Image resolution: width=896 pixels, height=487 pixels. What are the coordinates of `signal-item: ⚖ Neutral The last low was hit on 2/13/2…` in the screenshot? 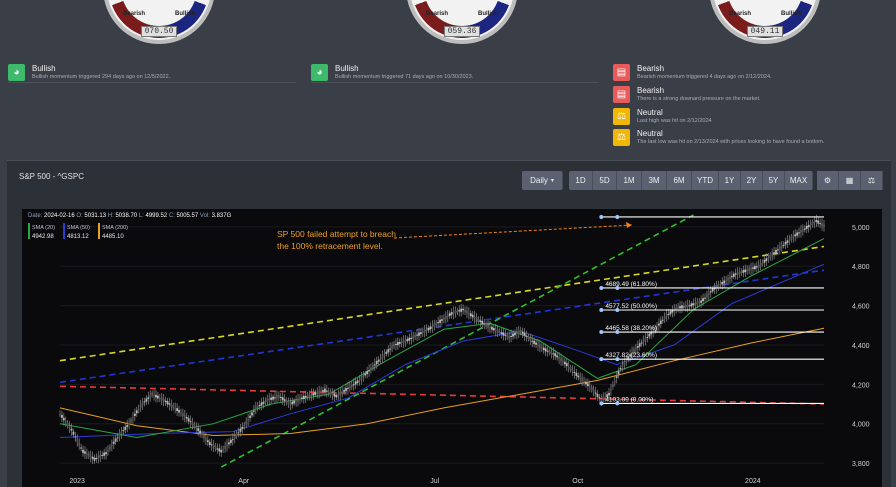 It's located at (718, 139).